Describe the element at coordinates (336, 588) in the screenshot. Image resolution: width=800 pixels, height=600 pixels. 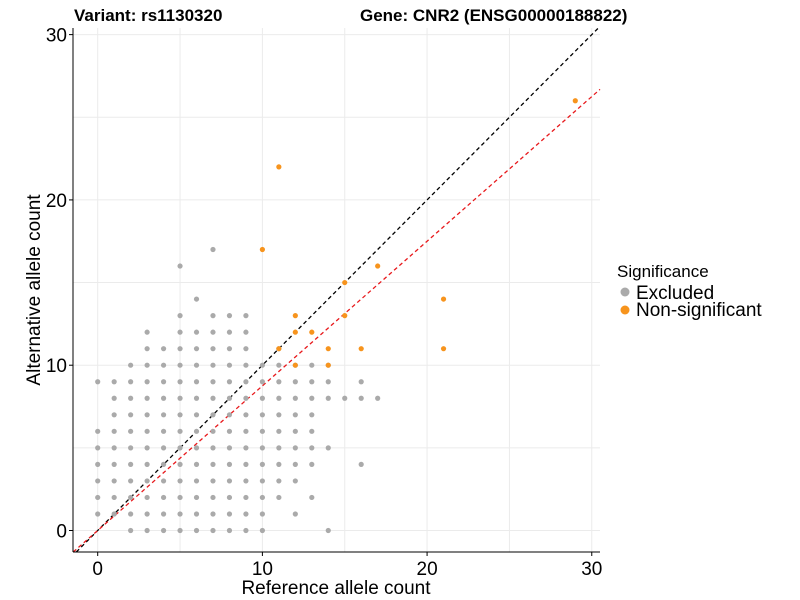
I see `x-axis-title: Reference allele count` at that location.